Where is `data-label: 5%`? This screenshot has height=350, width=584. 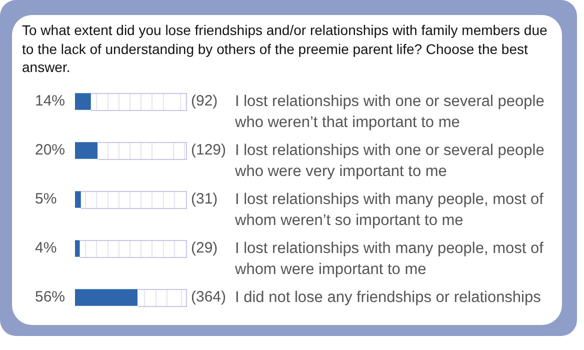 data-label: 5% is located at coordinates (46, 199).